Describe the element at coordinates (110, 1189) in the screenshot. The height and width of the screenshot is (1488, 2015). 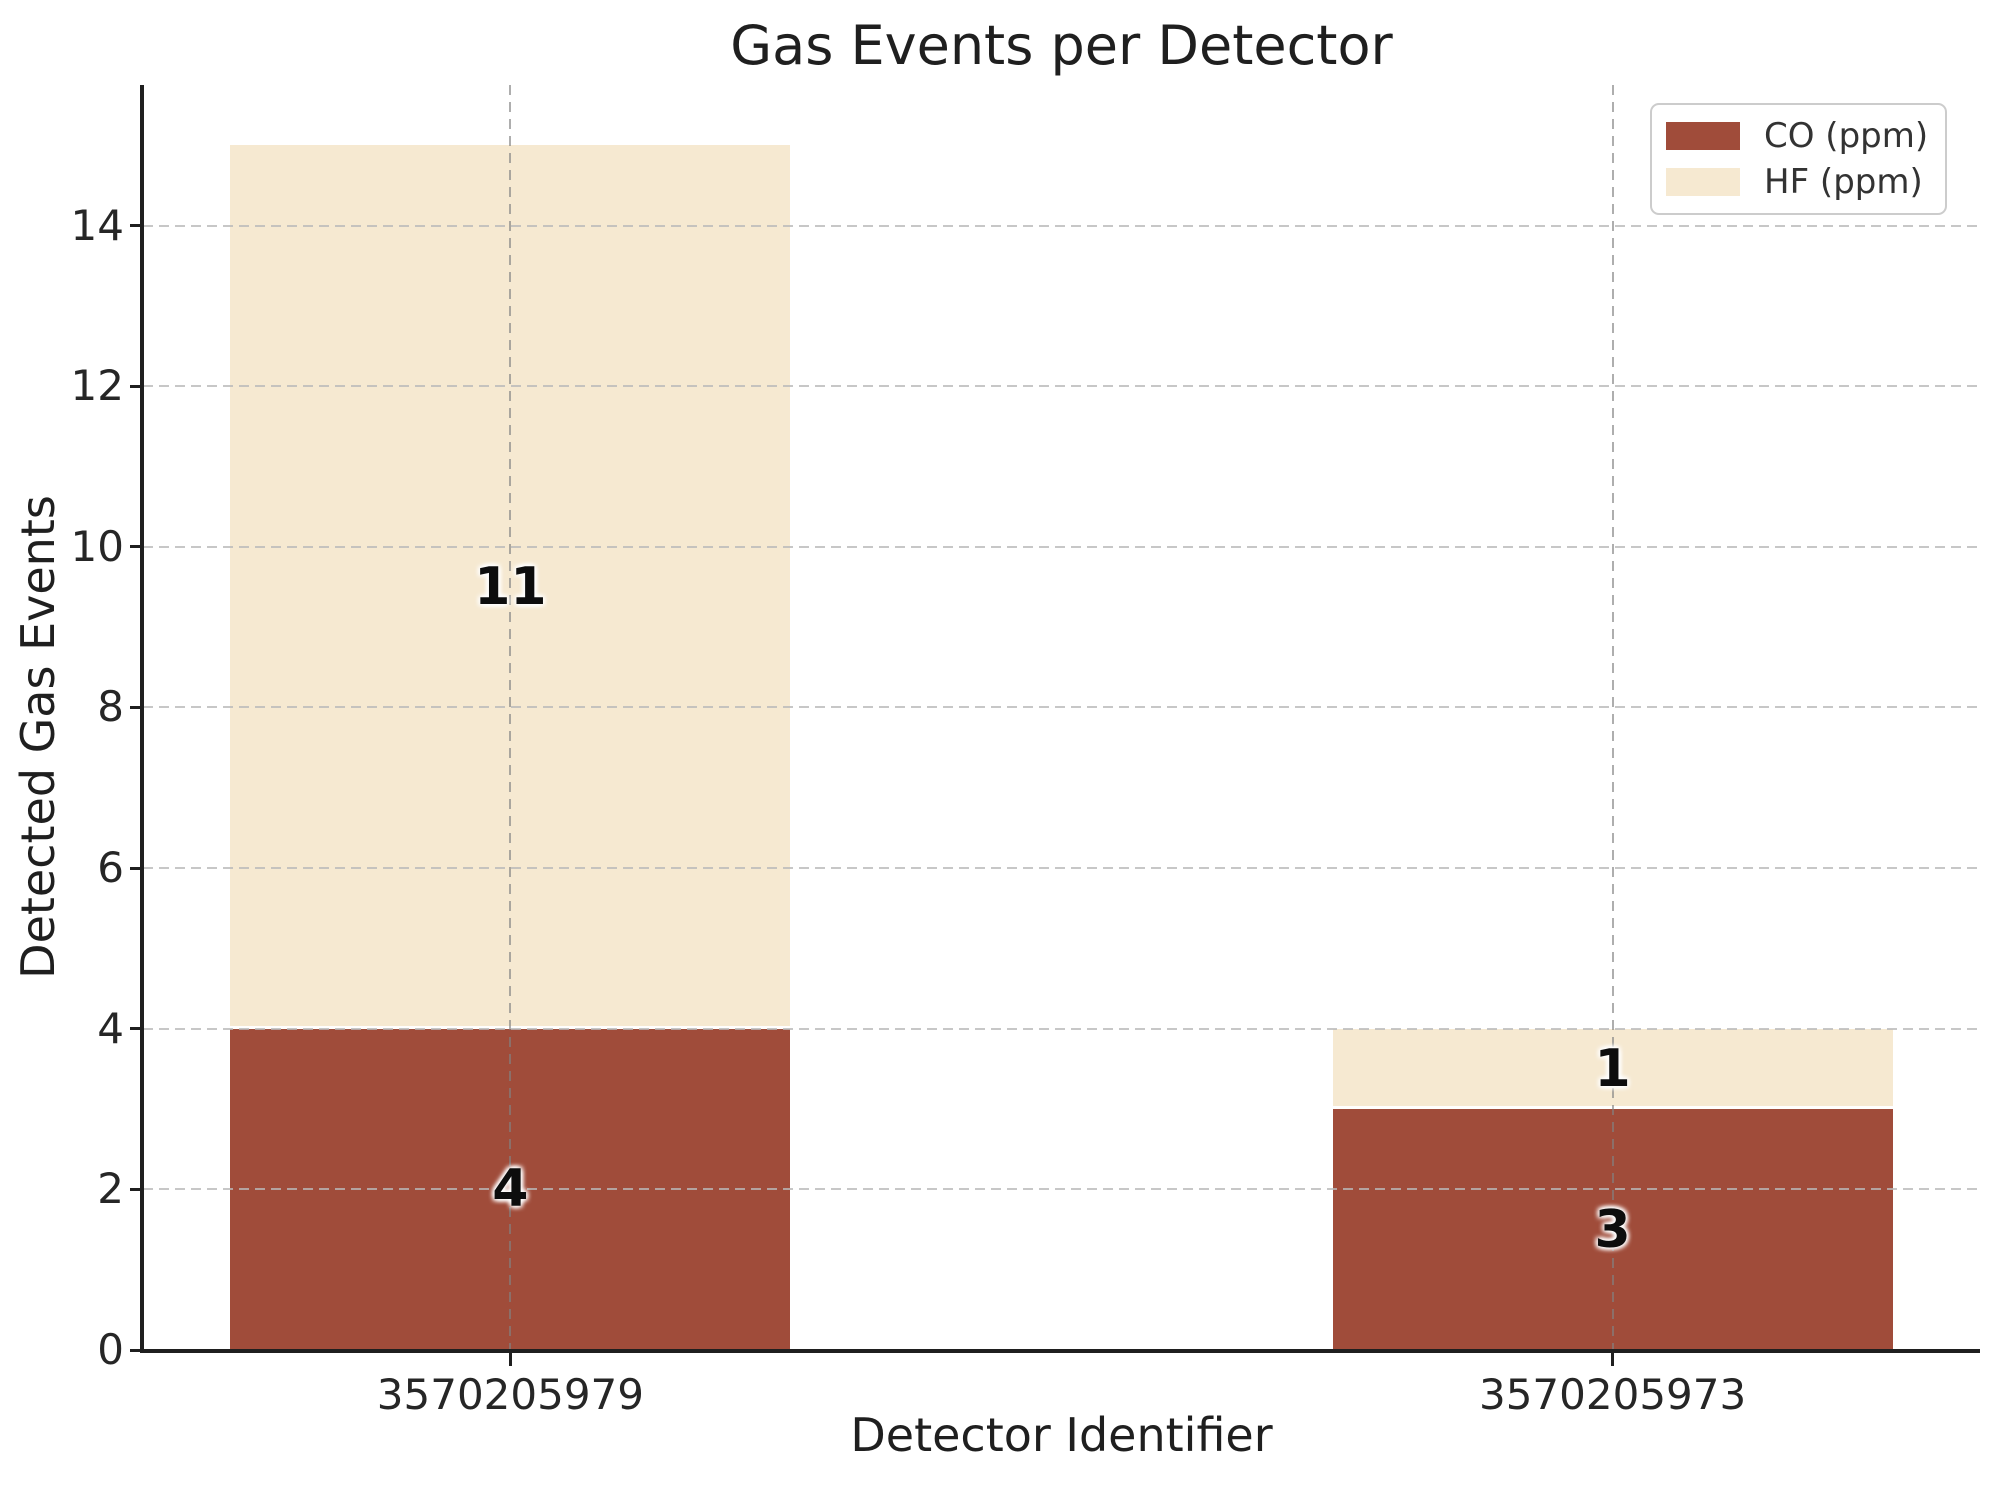
I see `y-tick-label: 2` at that location.